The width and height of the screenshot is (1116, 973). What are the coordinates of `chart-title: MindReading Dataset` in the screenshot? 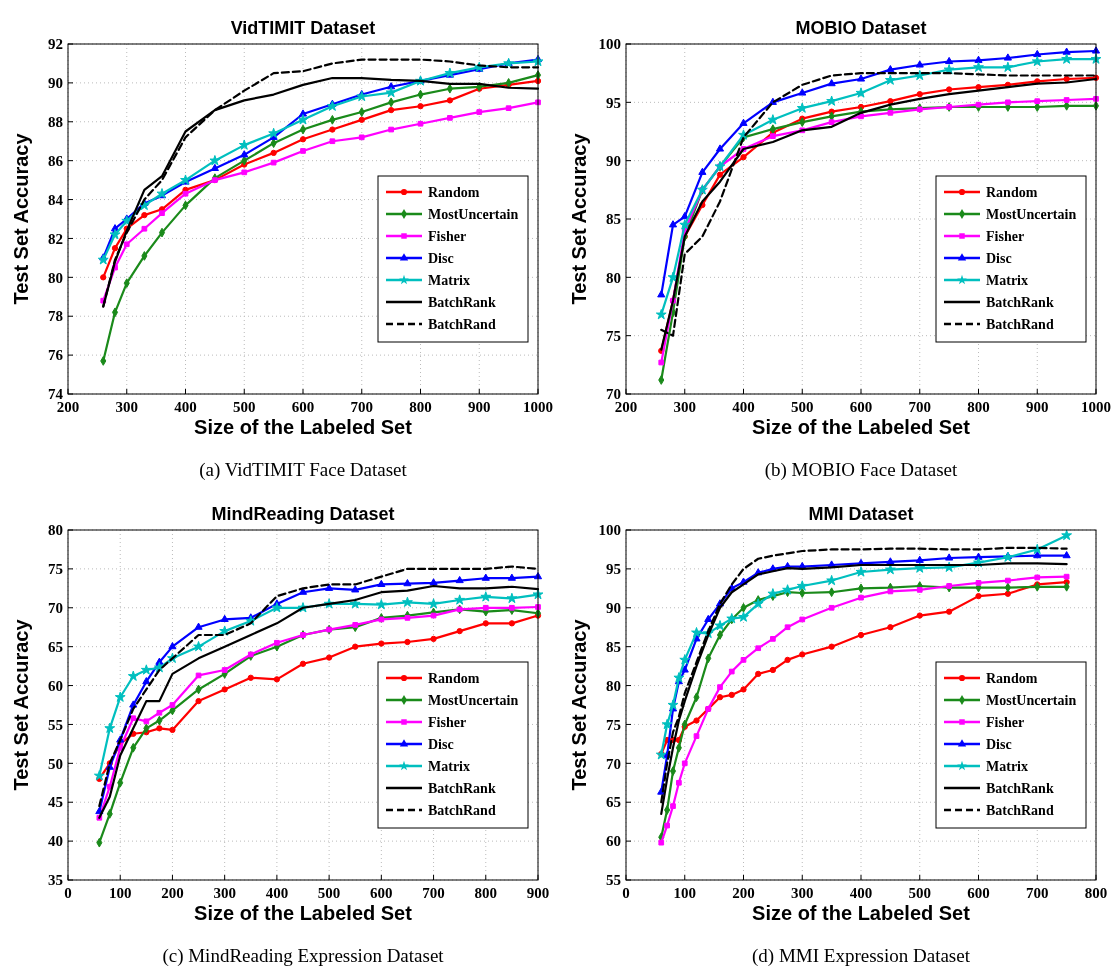 It's located at (303, 514).